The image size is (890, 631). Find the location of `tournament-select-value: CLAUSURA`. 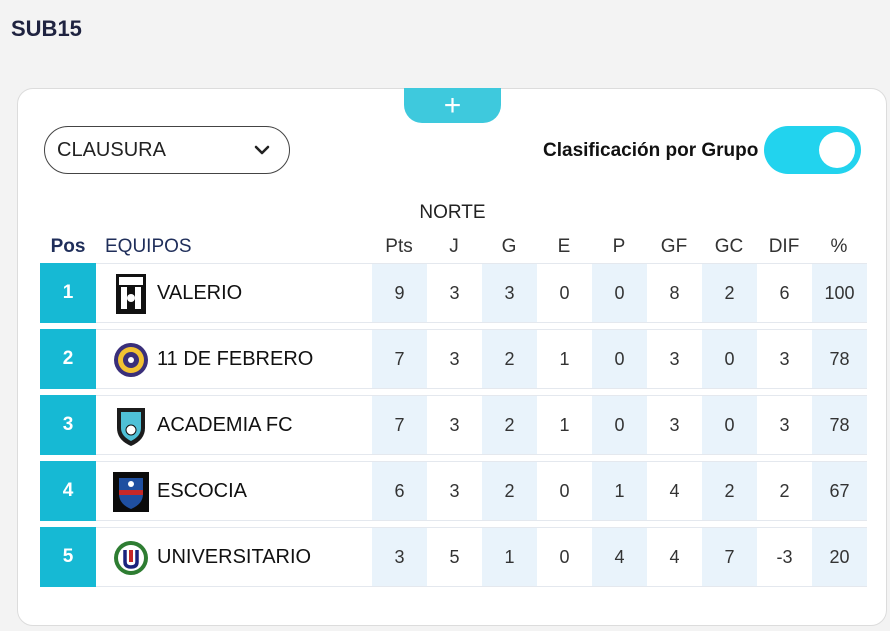

tournament-select-value: CLAUSURA is located at coordinates (111, 149).